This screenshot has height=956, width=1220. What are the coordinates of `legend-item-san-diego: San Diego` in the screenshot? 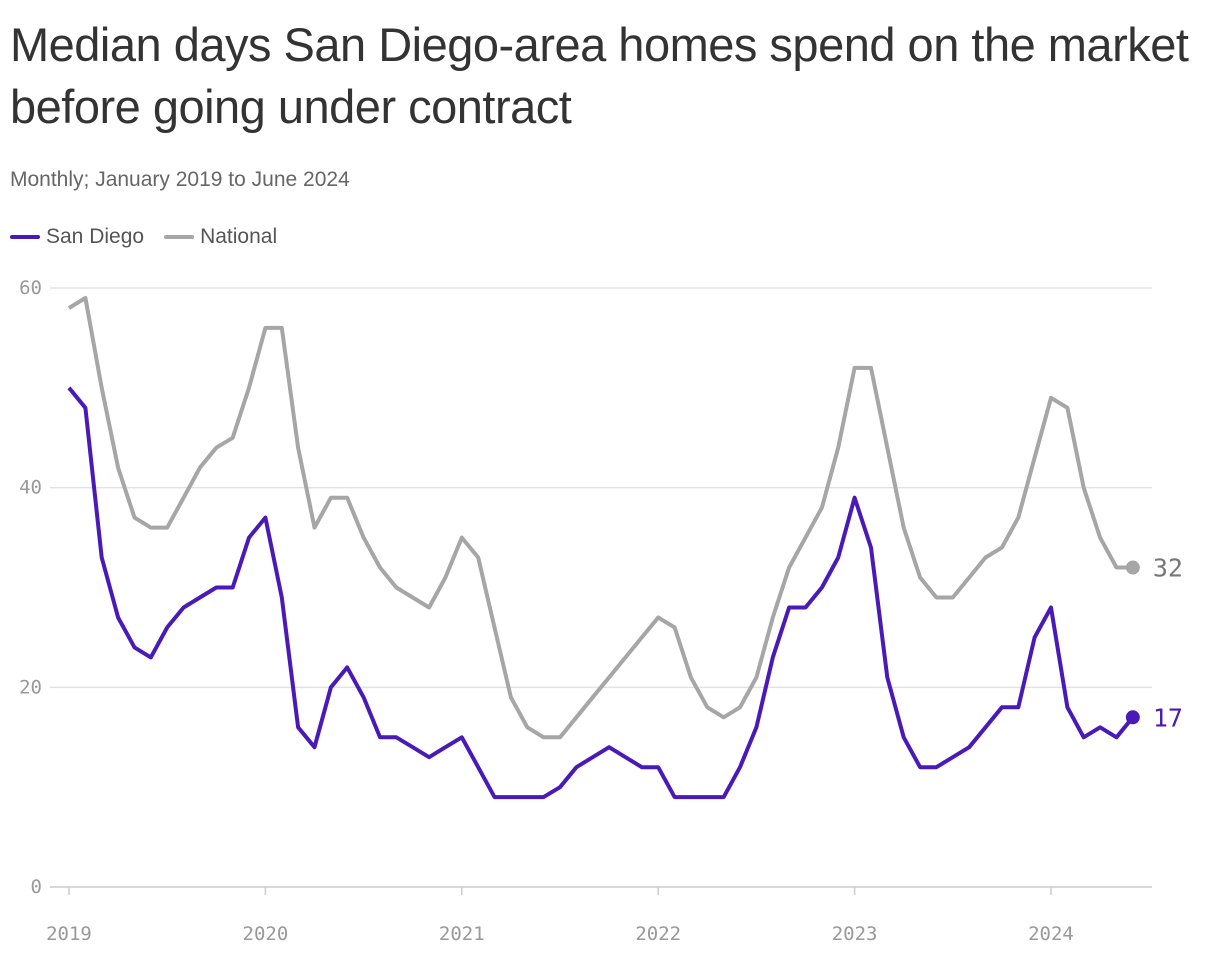 It's located at (77, 237).